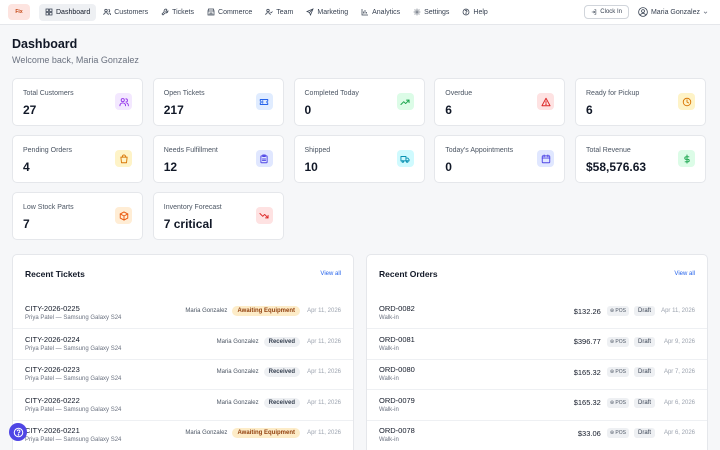 Image resolution: width=720 pixels, height=450 pixels. I want to click on stat-label: Low Stock Parts, so click(48, 207).